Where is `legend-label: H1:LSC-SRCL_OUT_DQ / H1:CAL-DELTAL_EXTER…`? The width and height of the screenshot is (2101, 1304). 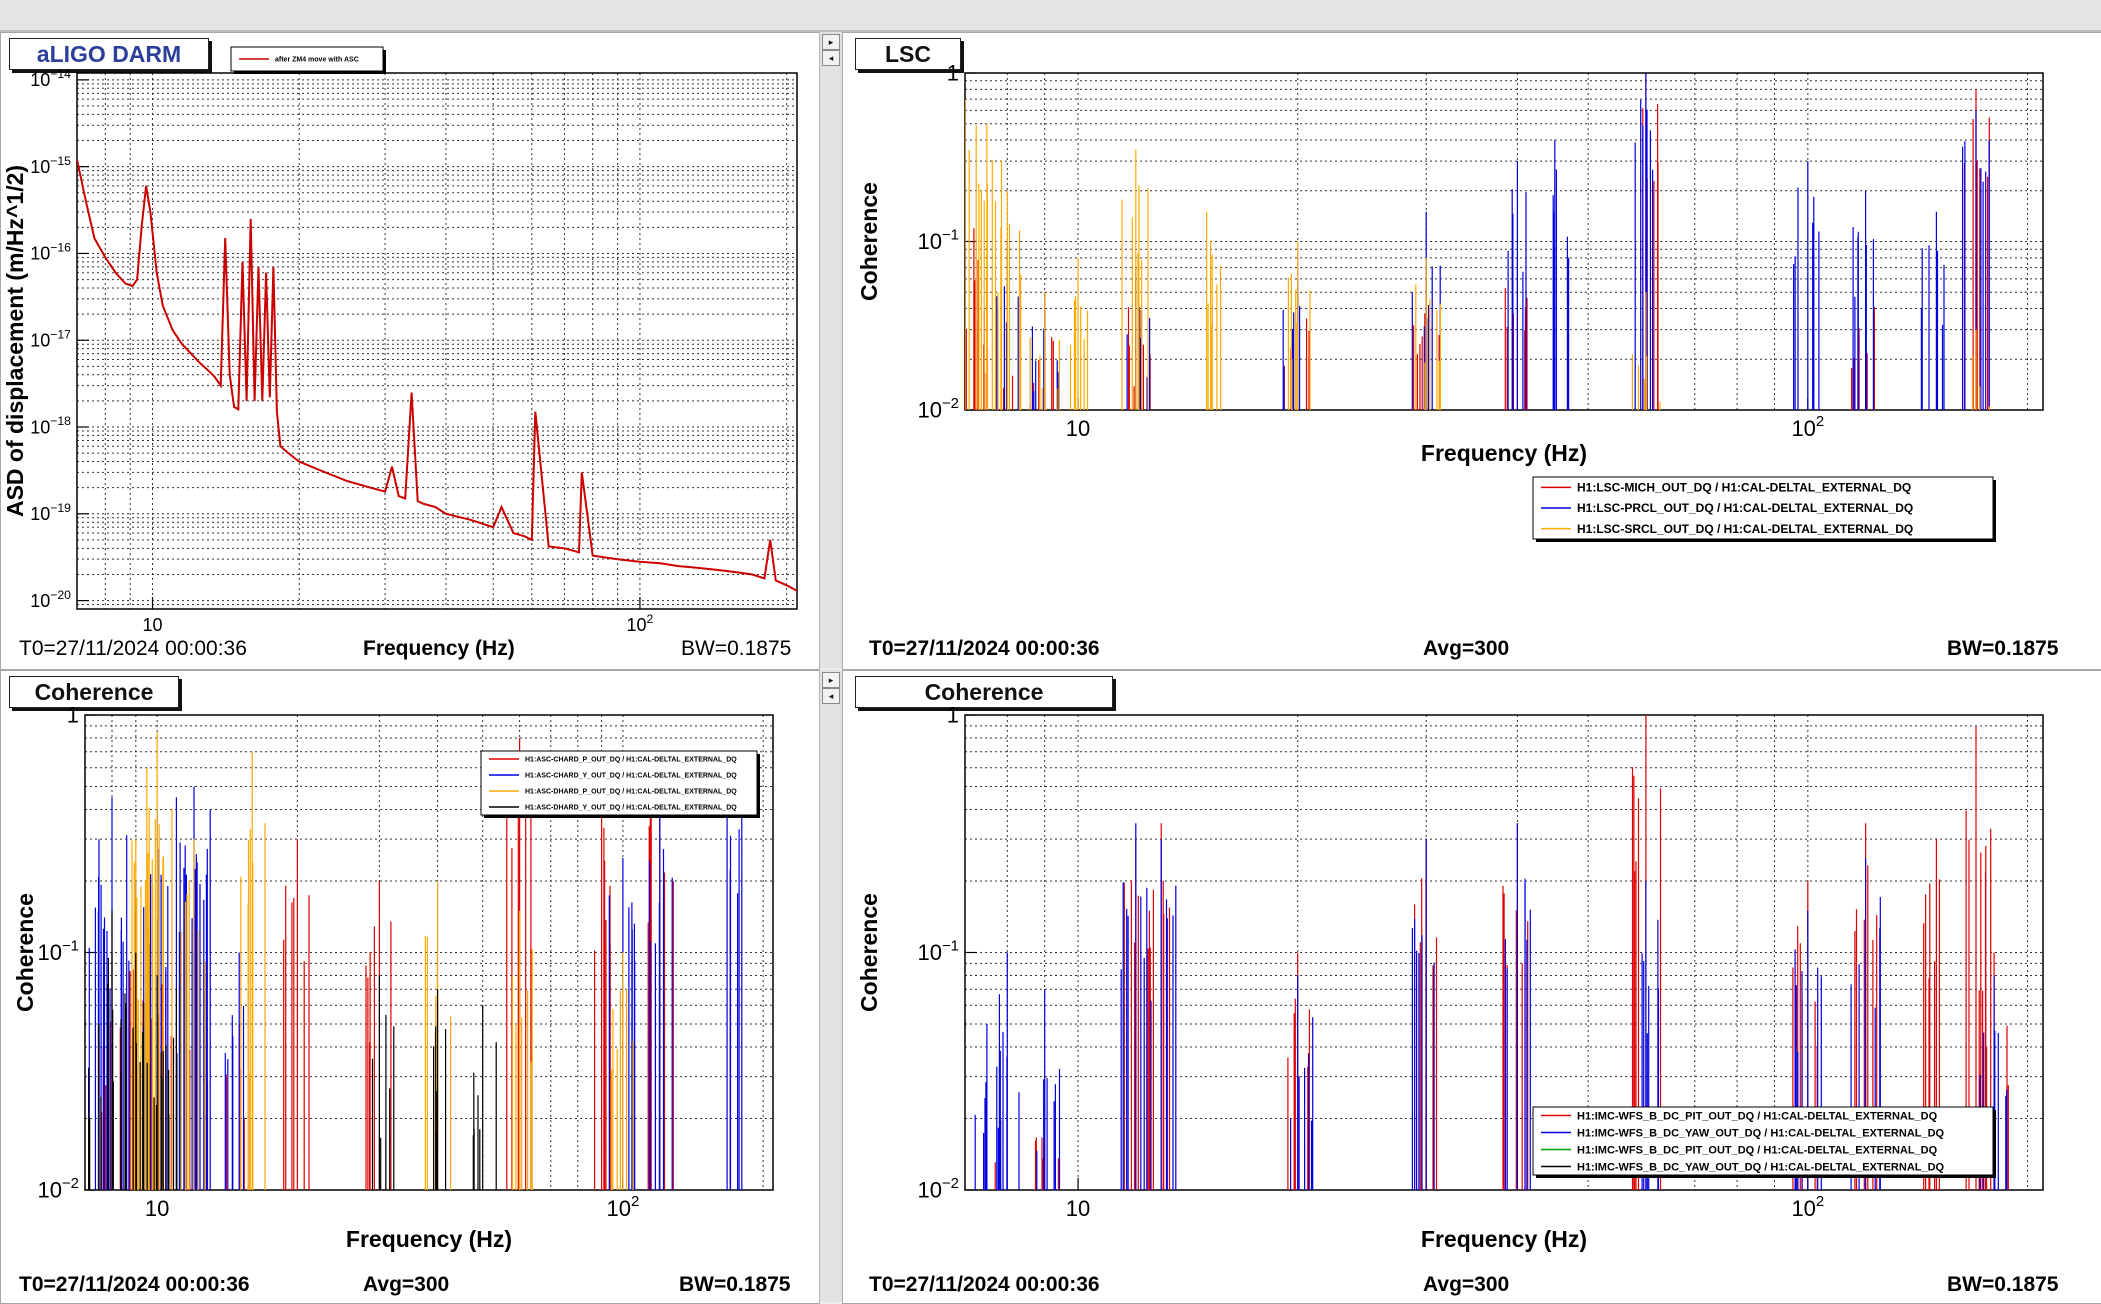
legend-label: H1:LSC-SRCL_OUT_DQ / H1:CAL-DELTAL_EXTER… is located at coordinates (1745, 529).